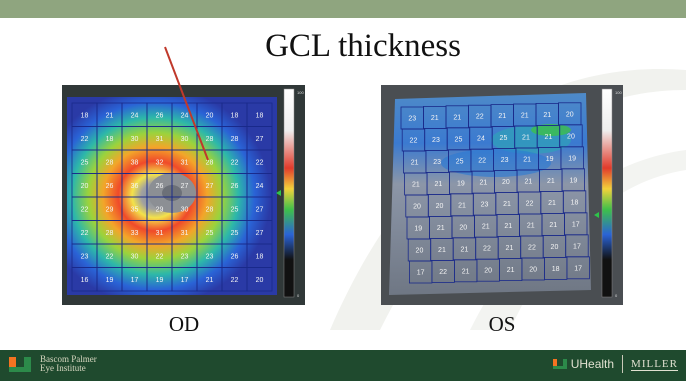 This screenshot has height=381, width=686. What do you see at coordinates (592, 364) in the screenshot?
I see `uhealth-text: UHealth` at bounding box center [592, 364].